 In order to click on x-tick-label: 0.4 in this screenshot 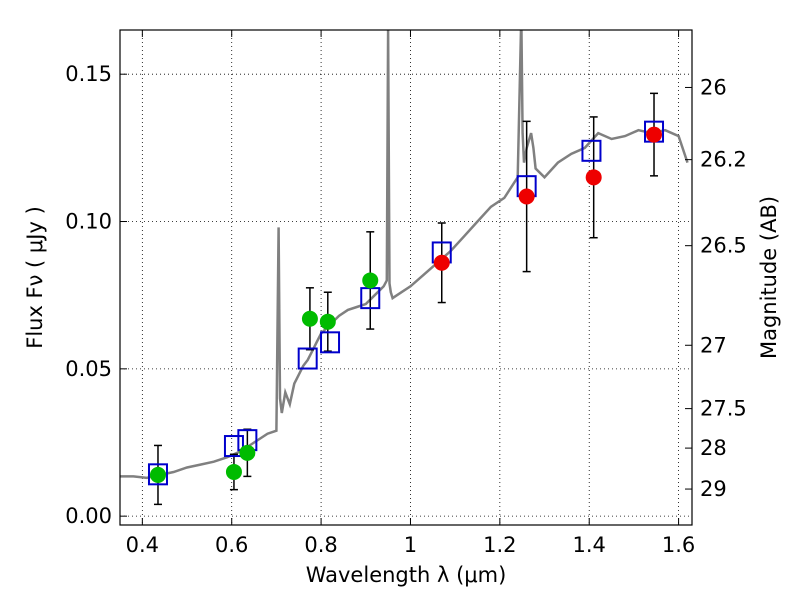, I will do `click(142, 545)`.